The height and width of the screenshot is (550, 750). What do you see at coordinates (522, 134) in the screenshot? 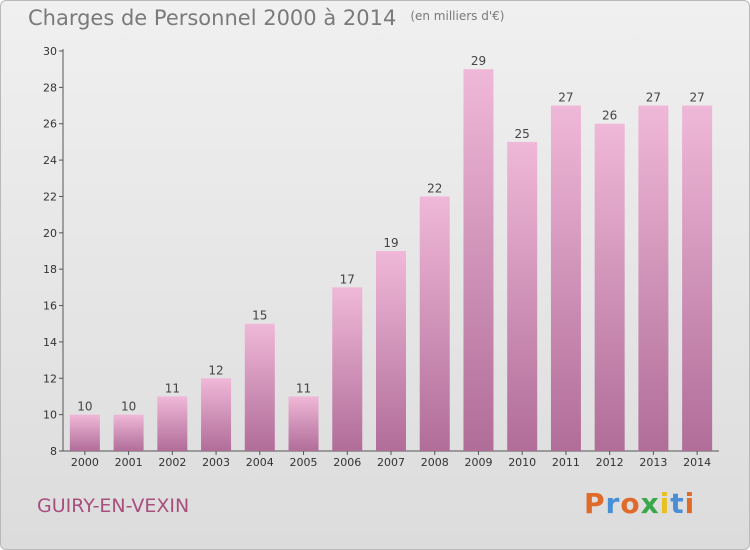
I see `value-label: 25` at bounding box center [522, 134].